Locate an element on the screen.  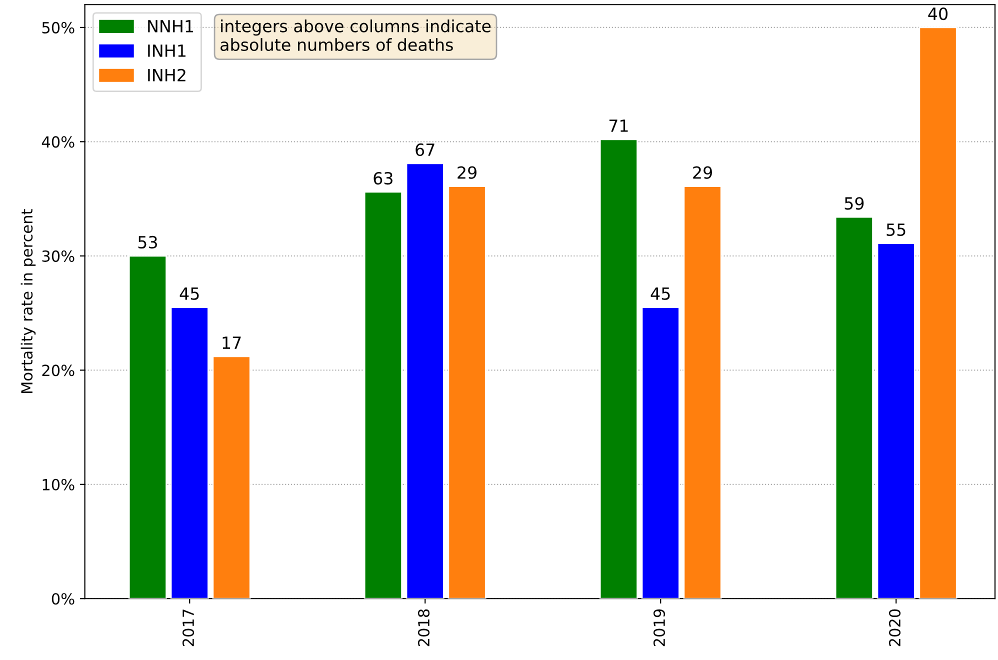
annotation: 59 is located at coordinates (854, 203).